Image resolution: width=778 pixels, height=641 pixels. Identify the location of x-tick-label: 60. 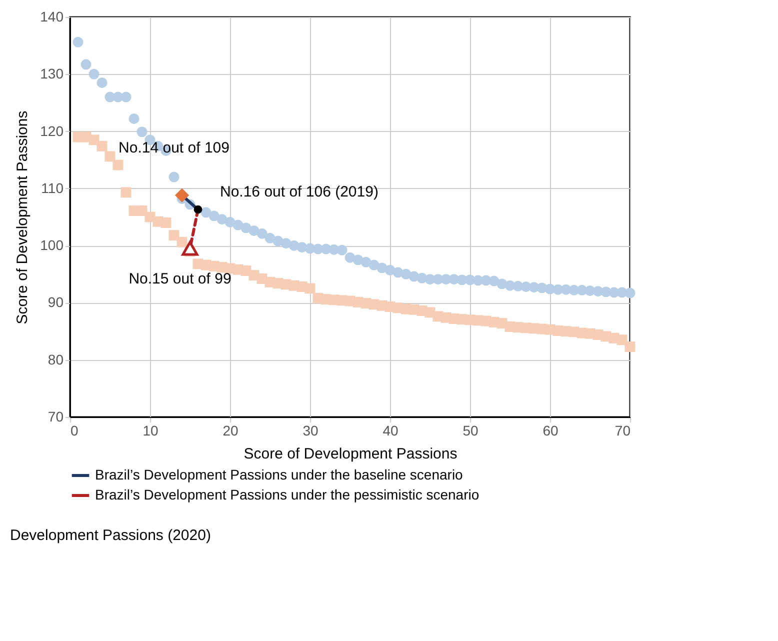
(550, 430).